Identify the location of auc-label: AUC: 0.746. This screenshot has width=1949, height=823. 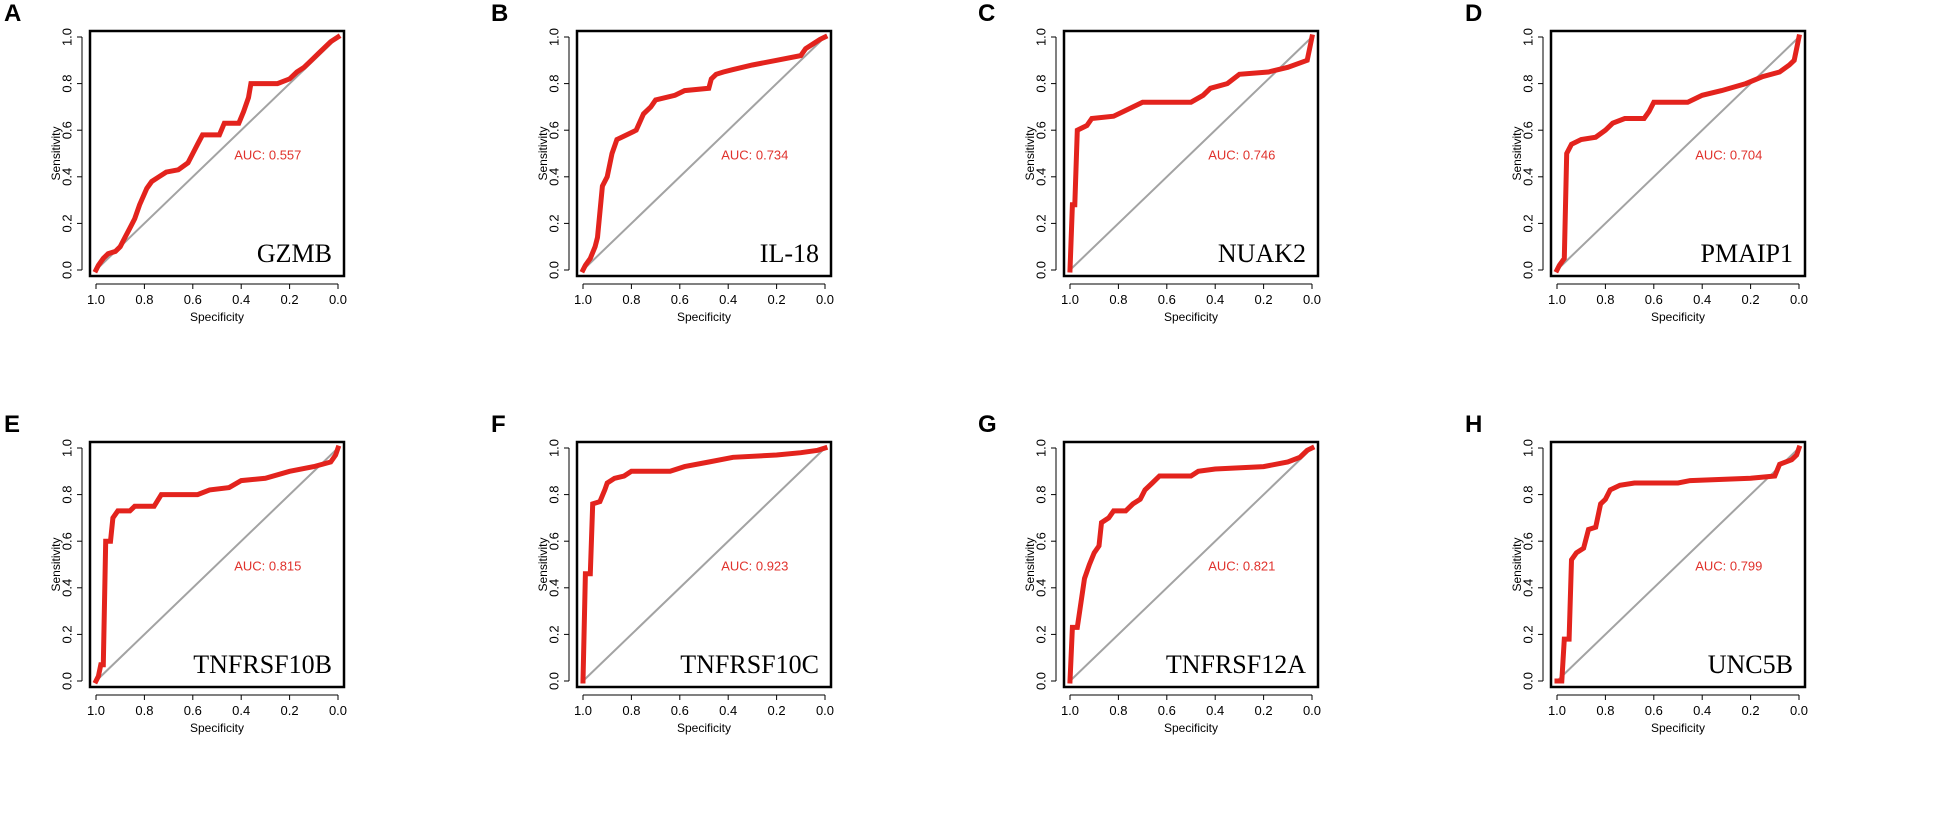
(1241, 155).